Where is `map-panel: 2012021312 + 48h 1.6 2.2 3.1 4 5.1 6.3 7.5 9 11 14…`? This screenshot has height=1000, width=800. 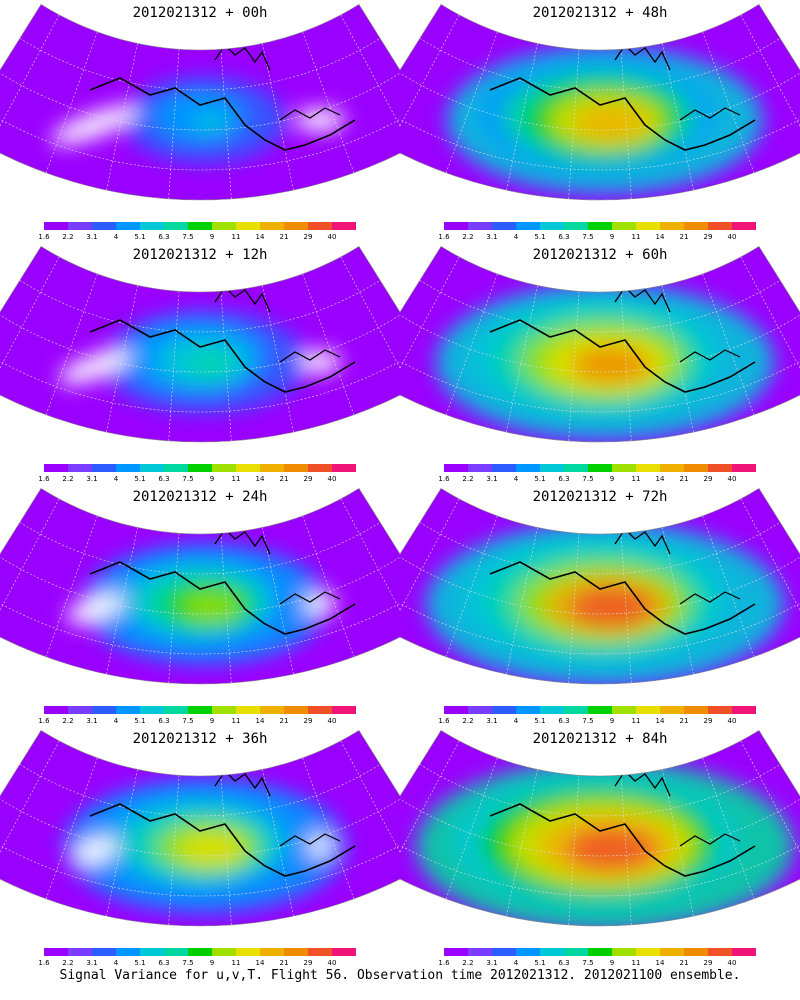 map-panel: 2012021312 + 48h 1.6 2.2 3.1 4 5.1 6.3 7.5 9 11 14… is located at coordinates (600, 122).